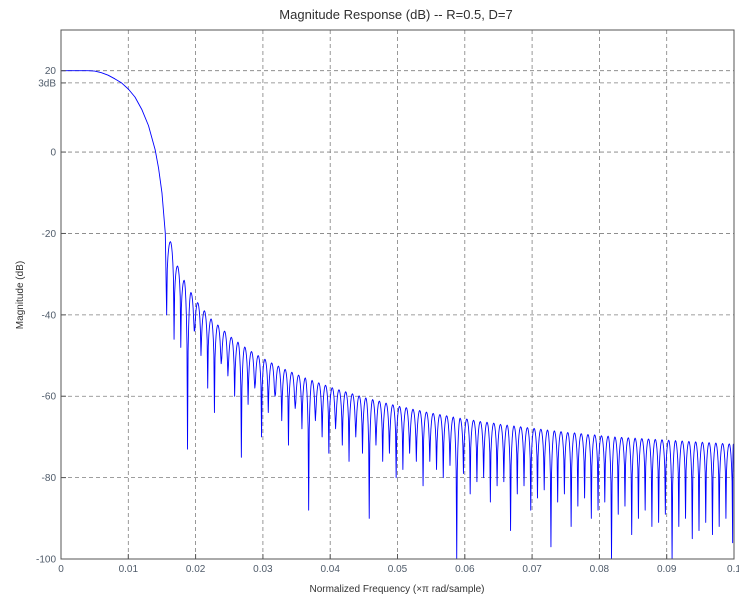 The width and height of the screenshot is (739, 602). Describe the element at coordinates (47, 83) in the screenshot. I see `y-tick-label: 3dB` at that location.